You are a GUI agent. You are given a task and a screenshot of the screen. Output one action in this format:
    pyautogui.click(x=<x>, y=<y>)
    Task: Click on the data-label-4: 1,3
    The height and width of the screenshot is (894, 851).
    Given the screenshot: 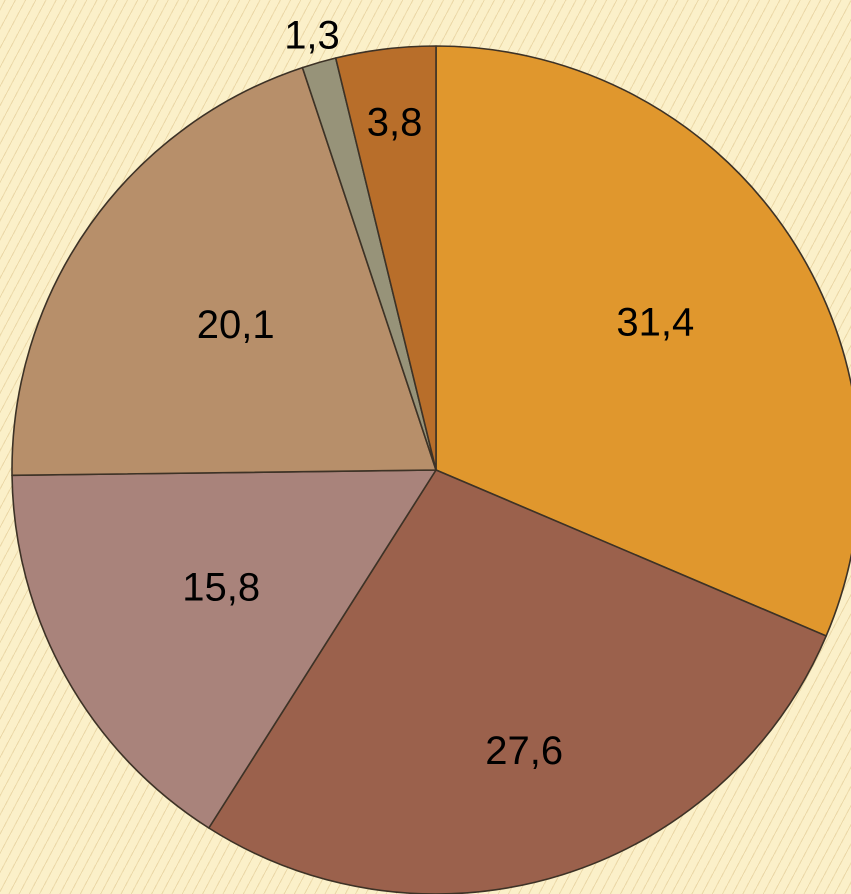 What is the action you would take?
    pyautogui.click(x=312, y=36)
    